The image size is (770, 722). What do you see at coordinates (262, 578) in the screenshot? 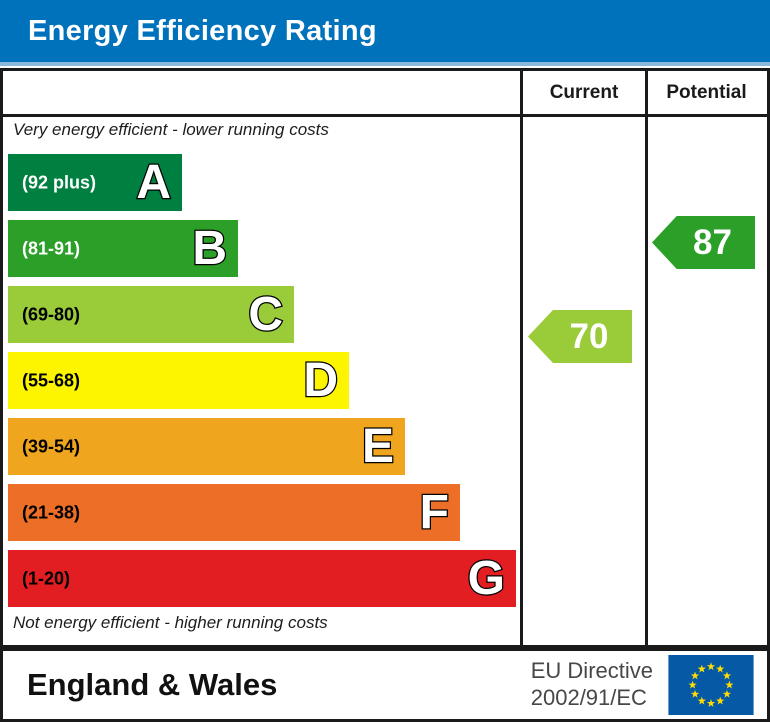
I see `band-bar-g: (1-20) G` at bounding box center [262, 578].